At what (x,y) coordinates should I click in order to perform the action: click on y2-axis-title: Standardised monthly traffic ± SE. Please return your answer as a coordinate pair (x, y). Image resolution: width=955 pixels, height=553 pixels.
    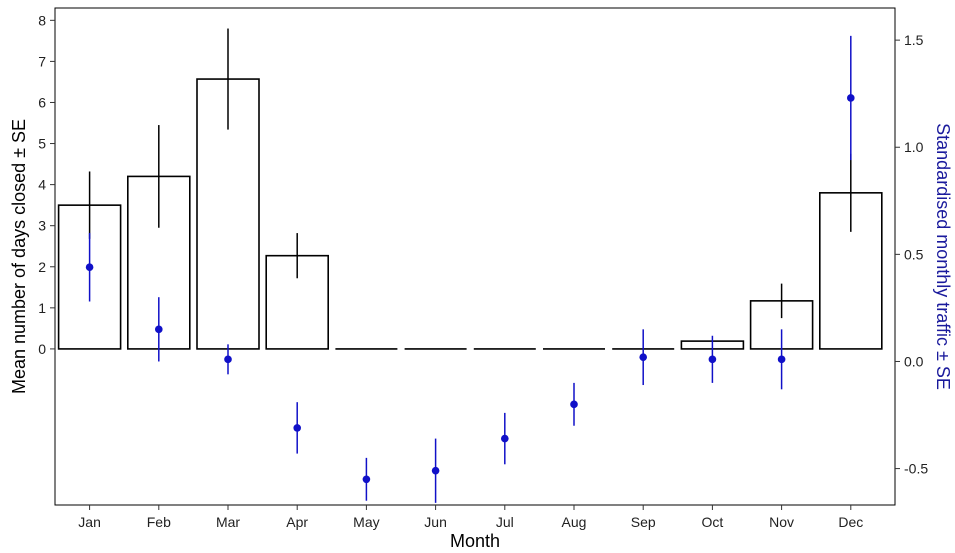
    Looking at the image, I should click on (943, 256).